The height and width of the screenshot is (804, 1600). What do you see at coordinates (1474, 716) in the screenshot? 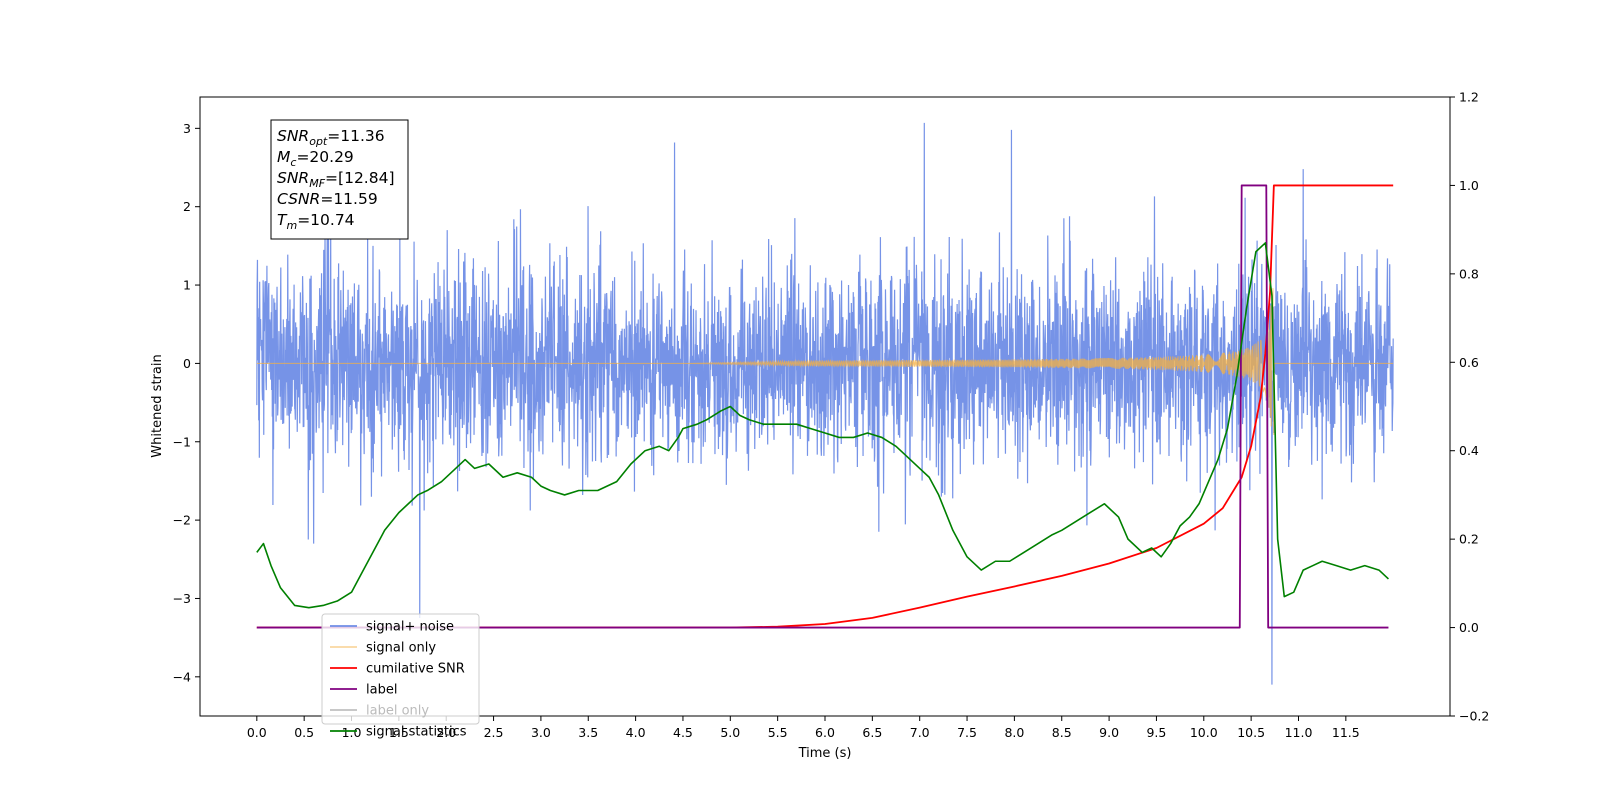
I see `y2-tick-label: −0.2` at bounding box center [1474, 716].